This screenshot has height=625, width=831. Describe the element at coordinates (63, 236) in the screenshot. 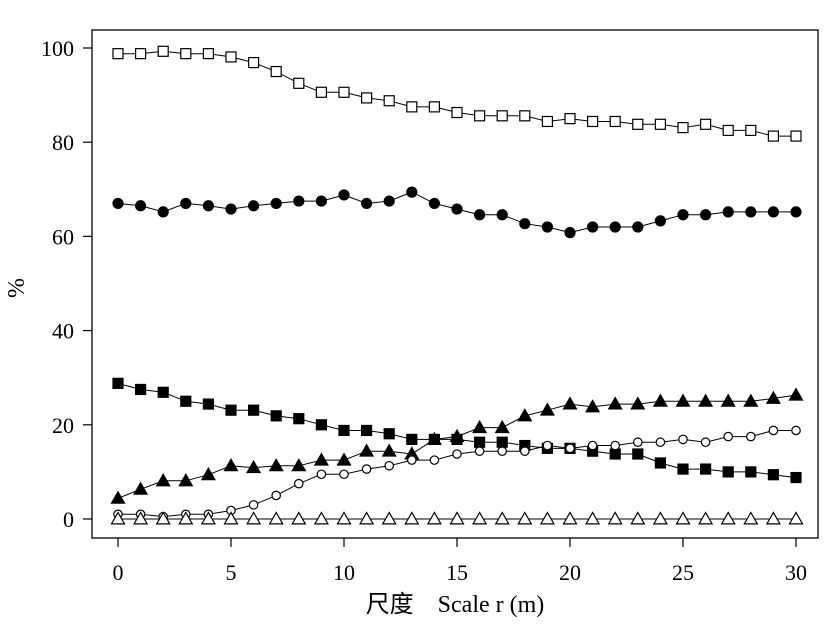

I see `y-tick-label: 60` at that location.